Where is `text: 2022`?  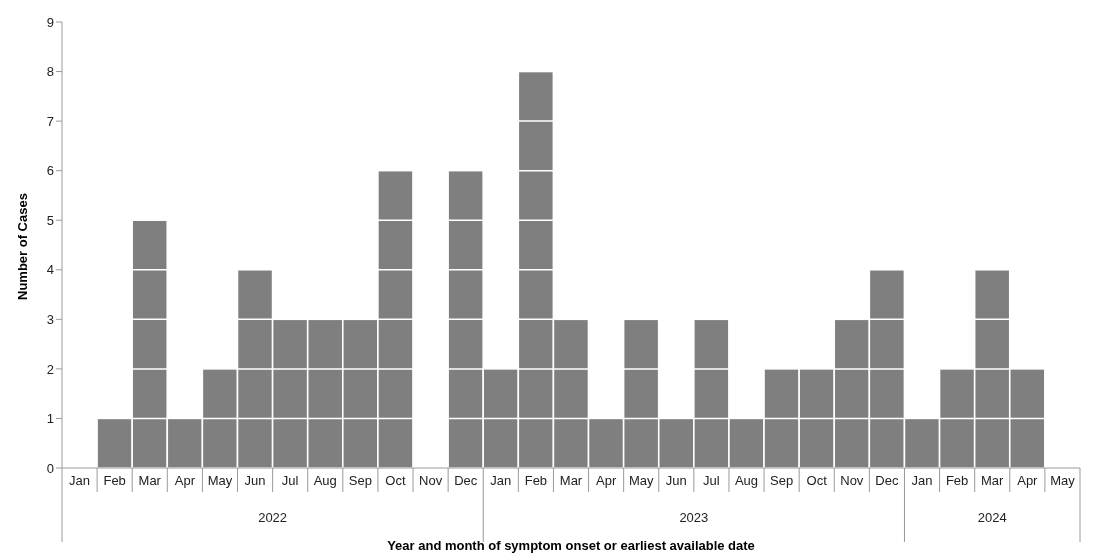
text: 2022 is located at coordinates (273, 517).